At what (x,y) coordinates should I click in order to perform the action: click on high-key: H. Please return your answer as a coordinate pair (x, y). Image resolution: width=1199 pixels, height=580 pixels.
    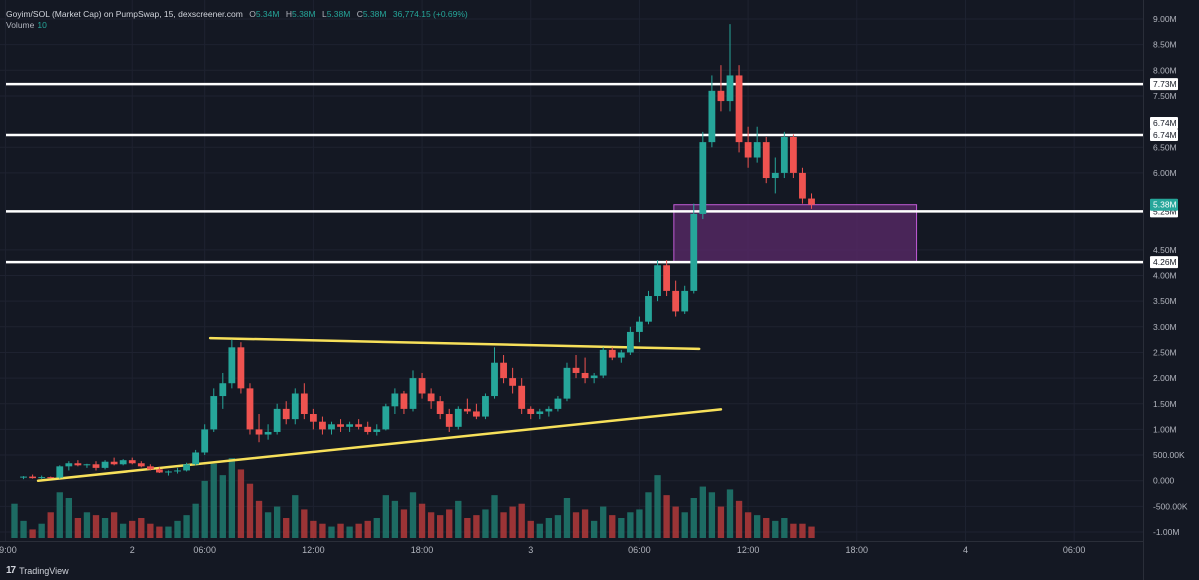
    Looking at the image, I should click on (288, 14).